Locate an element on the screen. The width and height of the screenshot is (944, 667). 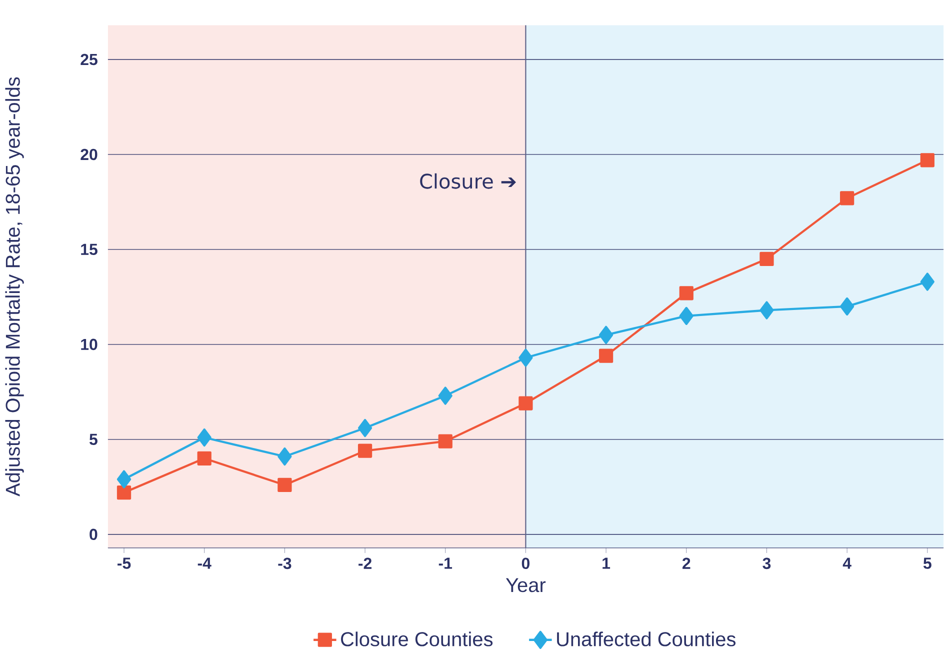
x-tick-label: -1 is located at coordinates (445, 563).